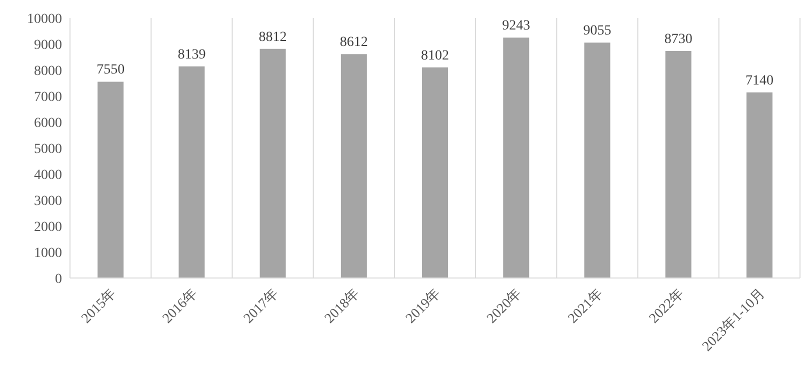  What do you see at coordinates (110, 70) in the screenshot?
I see `data-label: 7550` at bounding box center [110, 70].